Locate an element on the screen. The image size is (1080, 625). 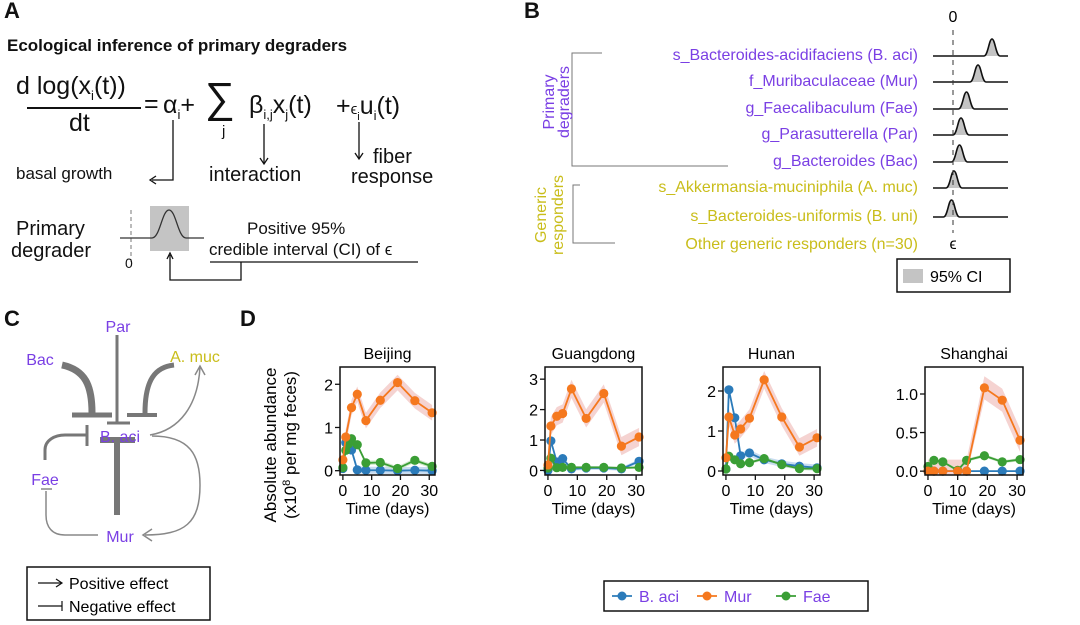
legend-label: B. aci is located at coordinates (659, 597).